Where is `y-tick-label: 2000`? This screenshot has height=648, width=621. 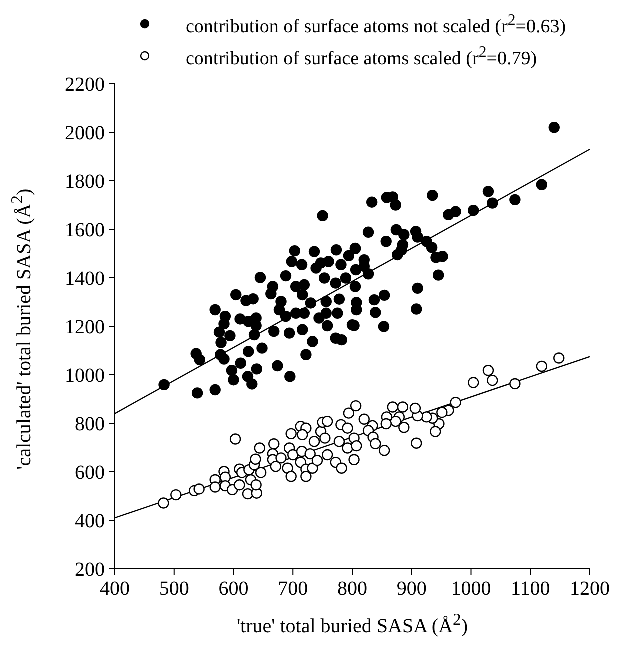
y-tick-label: 2000 is located at coordinates (85, 133).